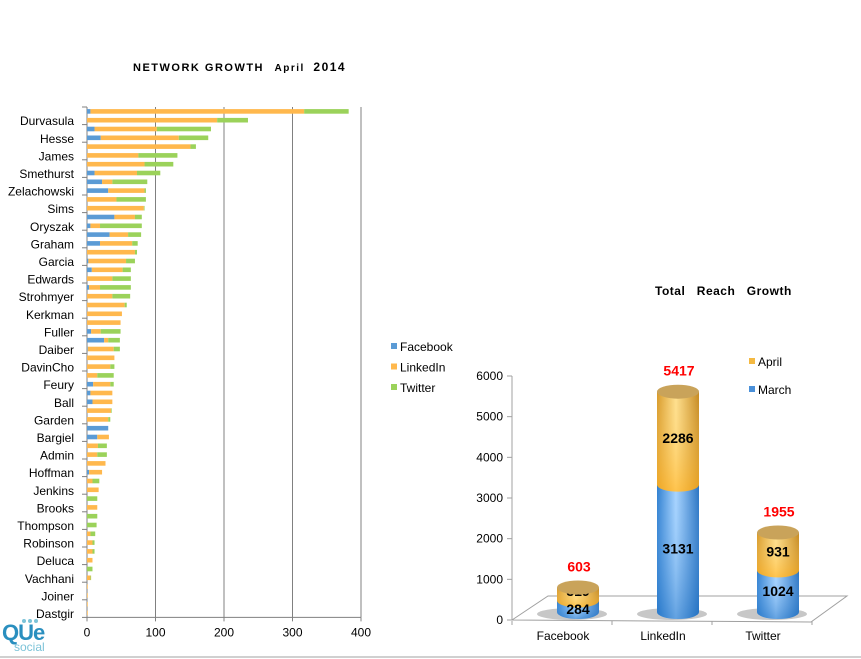  I want to click on category-label: Zelachowski, so click(41, 192).